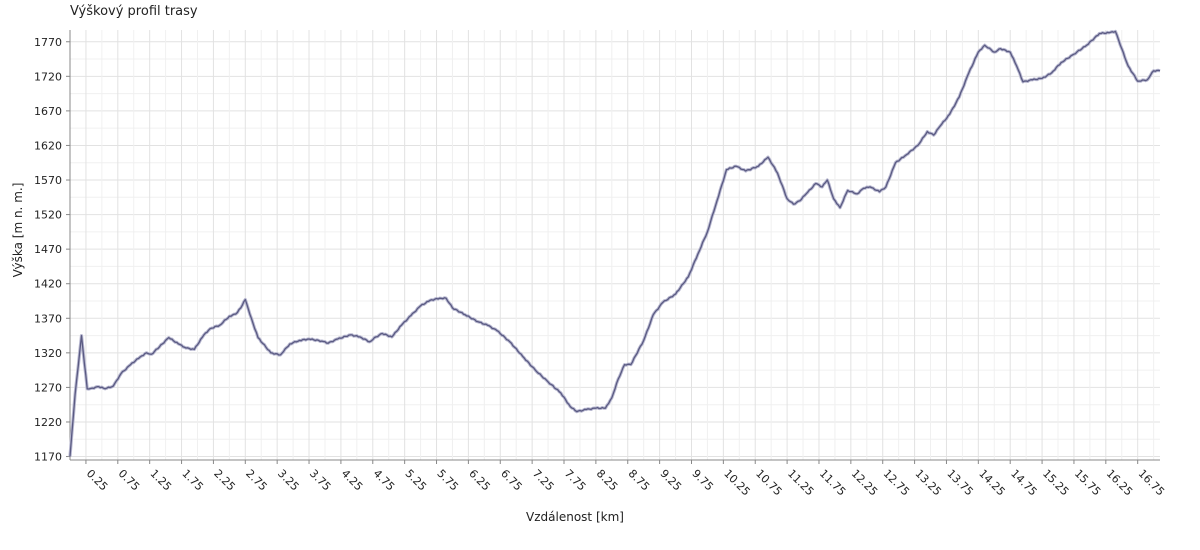  Describe the element at coordinates (48, 422) in the screenshot. I see `y-tick-label: 1220` at that location.